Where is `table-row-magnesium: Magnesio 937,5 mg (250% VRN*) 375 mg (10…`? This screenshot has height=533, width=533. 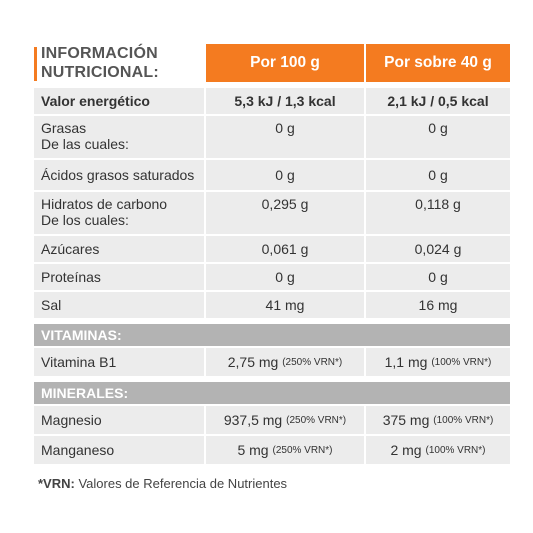 table-row-magnesium: Magnesio 937,5 mg (250% VRN*) 375 mg (10… is located at coordinates (272, 420).